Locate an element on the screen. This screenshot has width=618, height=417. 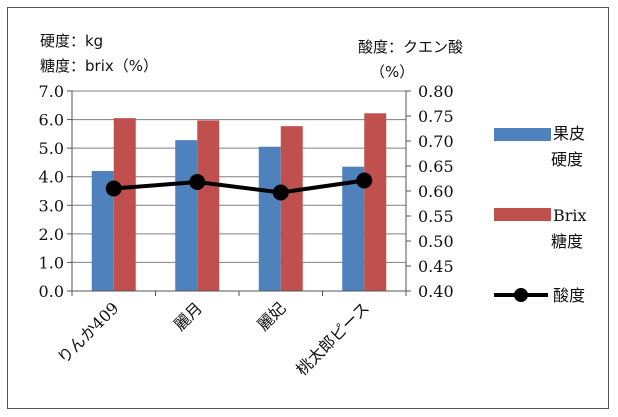
left-tick-label: 5.0 is located at coordinates (51, 148).